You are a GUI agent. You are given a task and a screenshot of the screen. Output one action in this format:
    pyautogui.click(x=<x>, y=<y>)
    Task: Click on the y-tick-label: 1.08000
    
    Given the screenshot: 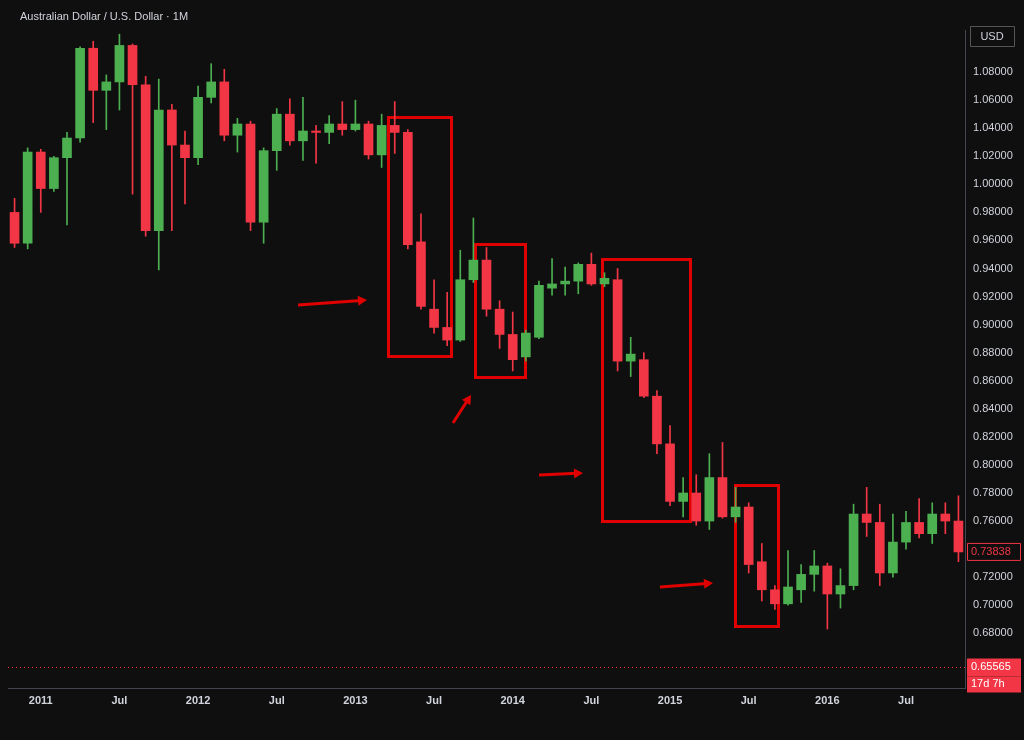 What is the action you would take?
    pyautogui.click(x=993, y=71)
    